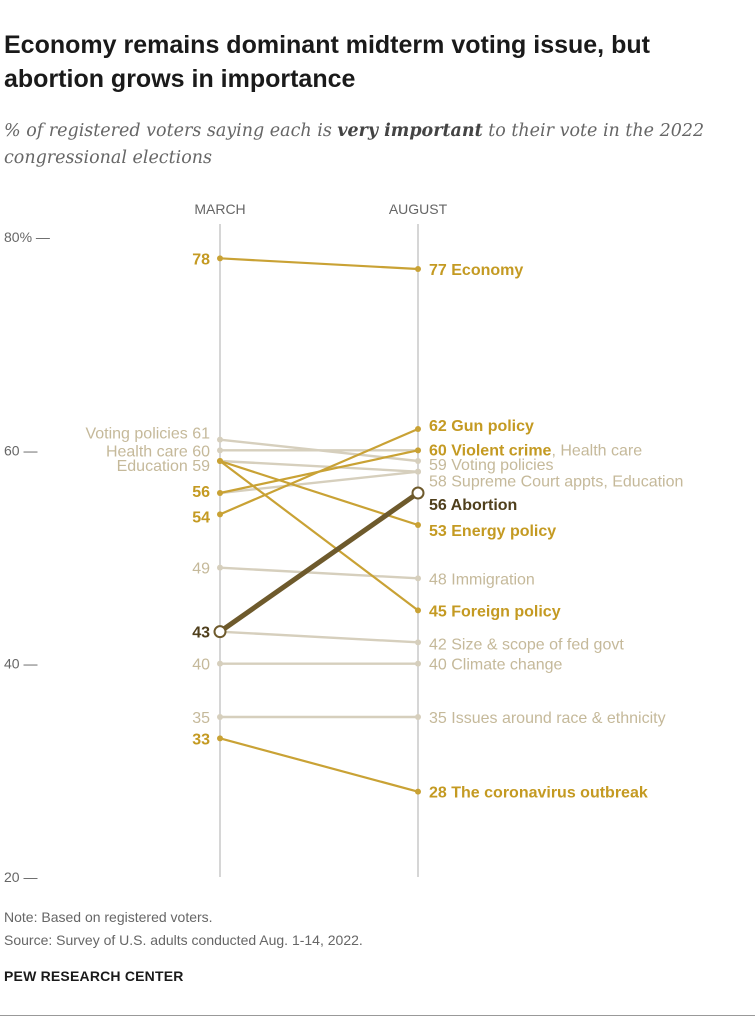 Image resolution: width=755 pixels, height=1024 pixels. I want to click on right-label-violent-crime: 60 Violent crime, Health care, so click(535, 450).